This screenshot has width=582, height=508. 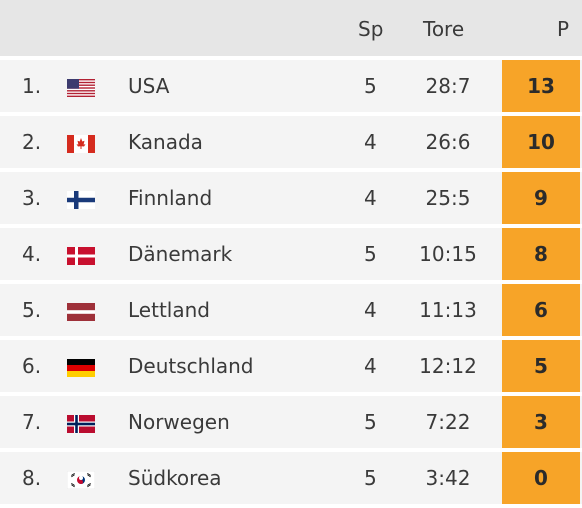 I want to click on header-points: P, so click(x=563, y=29).